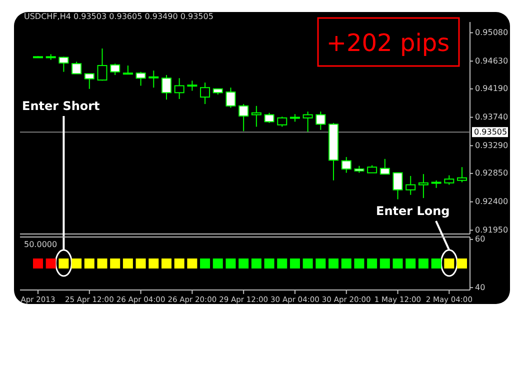  I want to click on y-tick-label: 0.93740, so click(491, 117).